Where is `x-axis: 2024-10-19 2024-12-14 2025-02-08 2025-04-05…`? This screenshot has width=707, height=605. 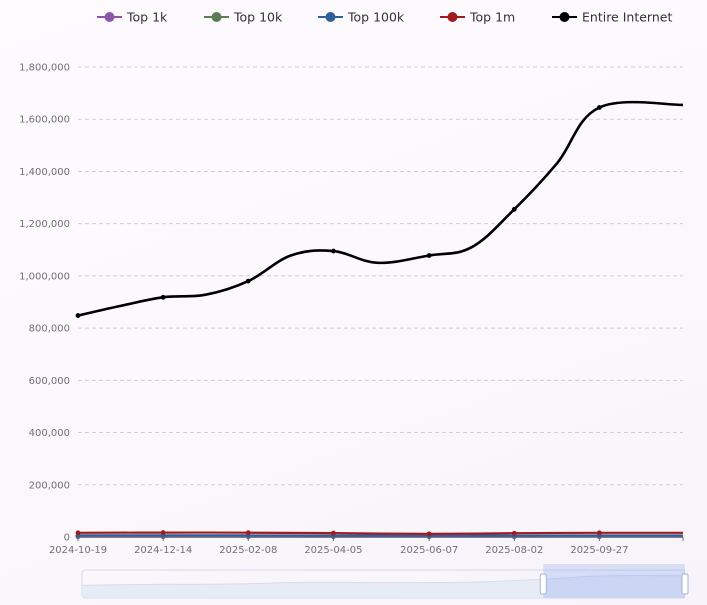
x-axis: 2024-10-19 2024-12-14 2025-02-08 2025-04-05… is located at coordinates (366, 546).